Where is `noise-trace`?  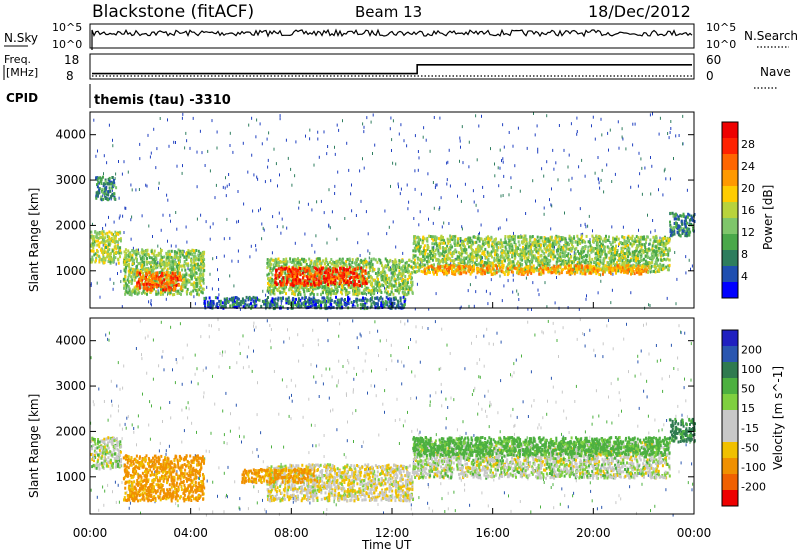 noise-trace is located at coordinates (392, 40).